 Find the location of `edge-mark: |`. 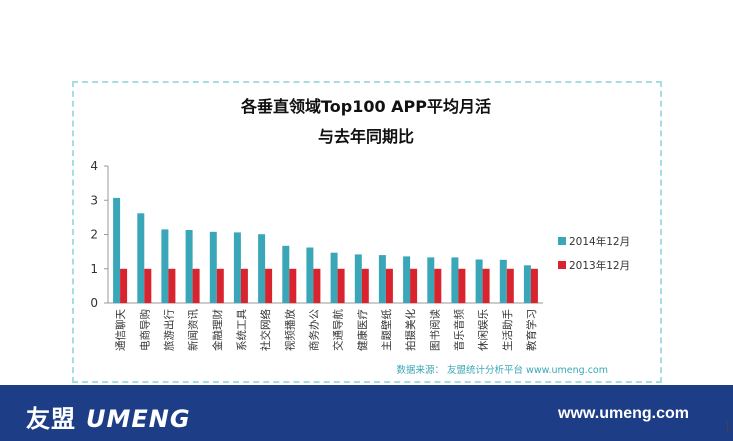

edge-mark: | is located at coordinates (728, 426).